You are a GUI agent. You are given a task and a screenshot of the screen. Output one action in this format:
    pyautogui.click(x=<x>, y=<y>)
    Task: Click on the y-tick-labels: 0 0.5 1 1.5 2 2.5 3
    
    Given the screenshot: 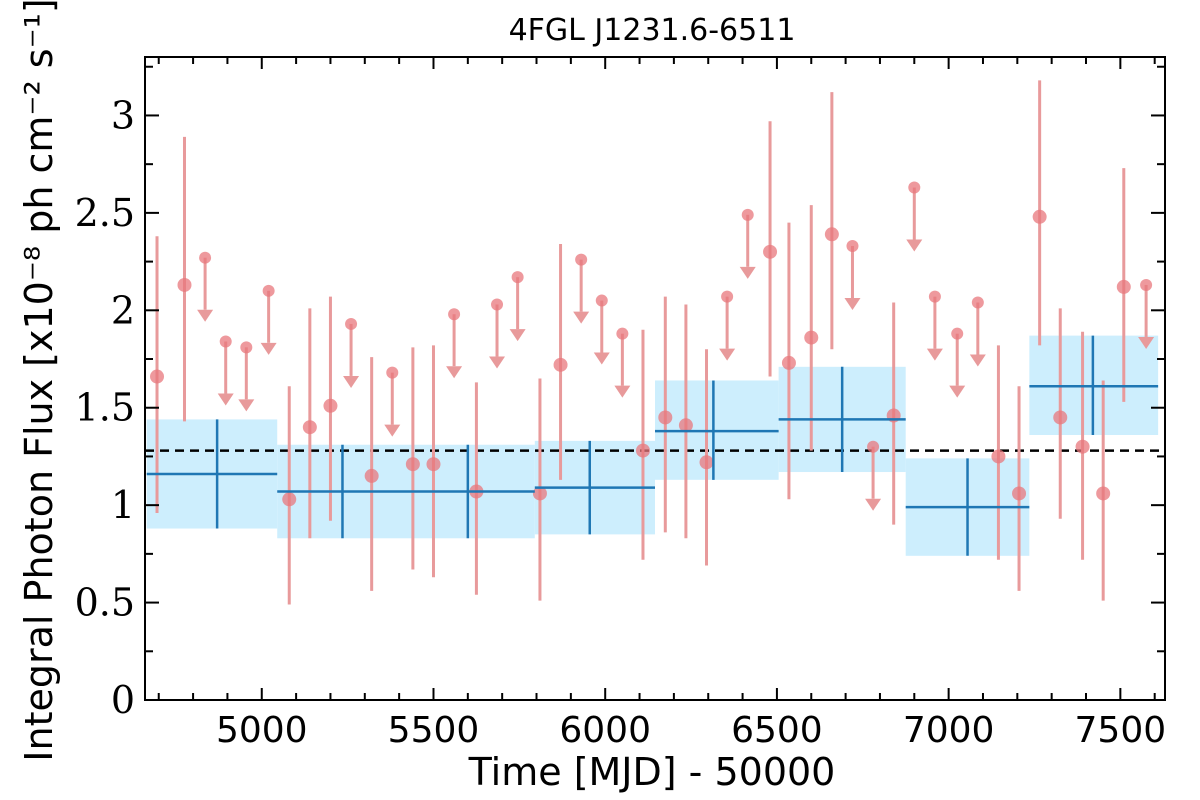 What is the action you would take?
    pyautogui.click(x=105, y=407)
    